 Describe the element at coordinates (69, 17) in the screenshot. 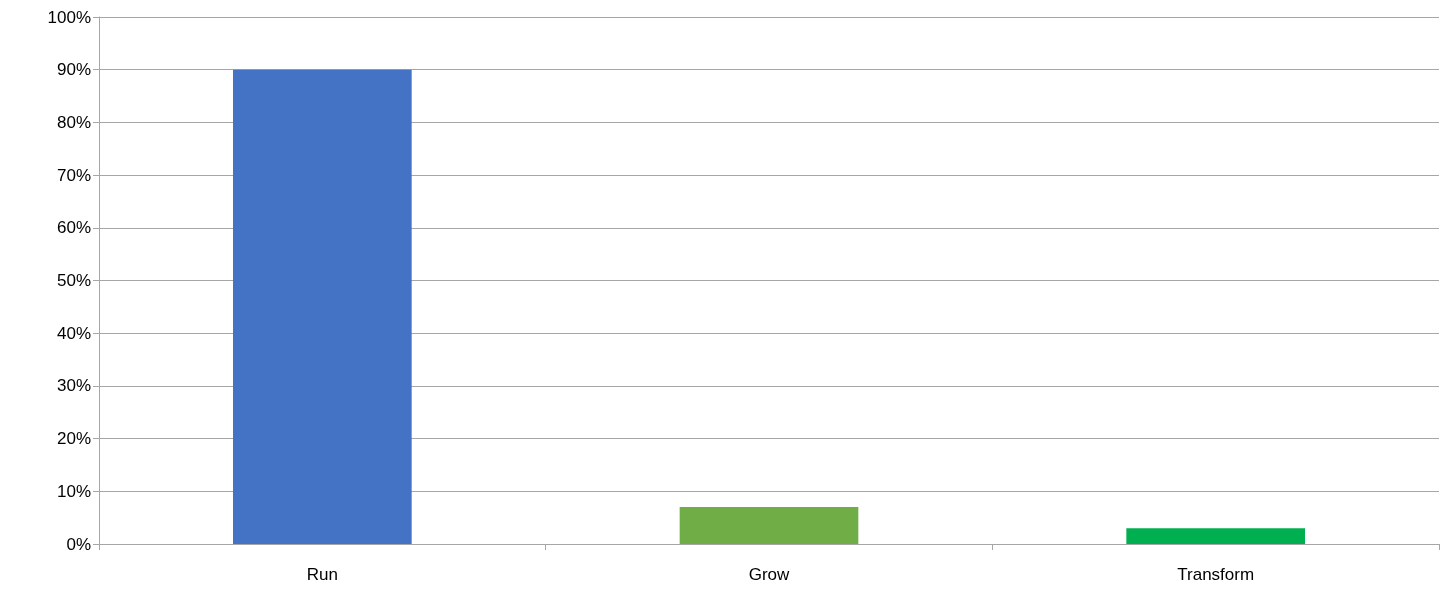

I see `y-tick-label: 100%` at that location.